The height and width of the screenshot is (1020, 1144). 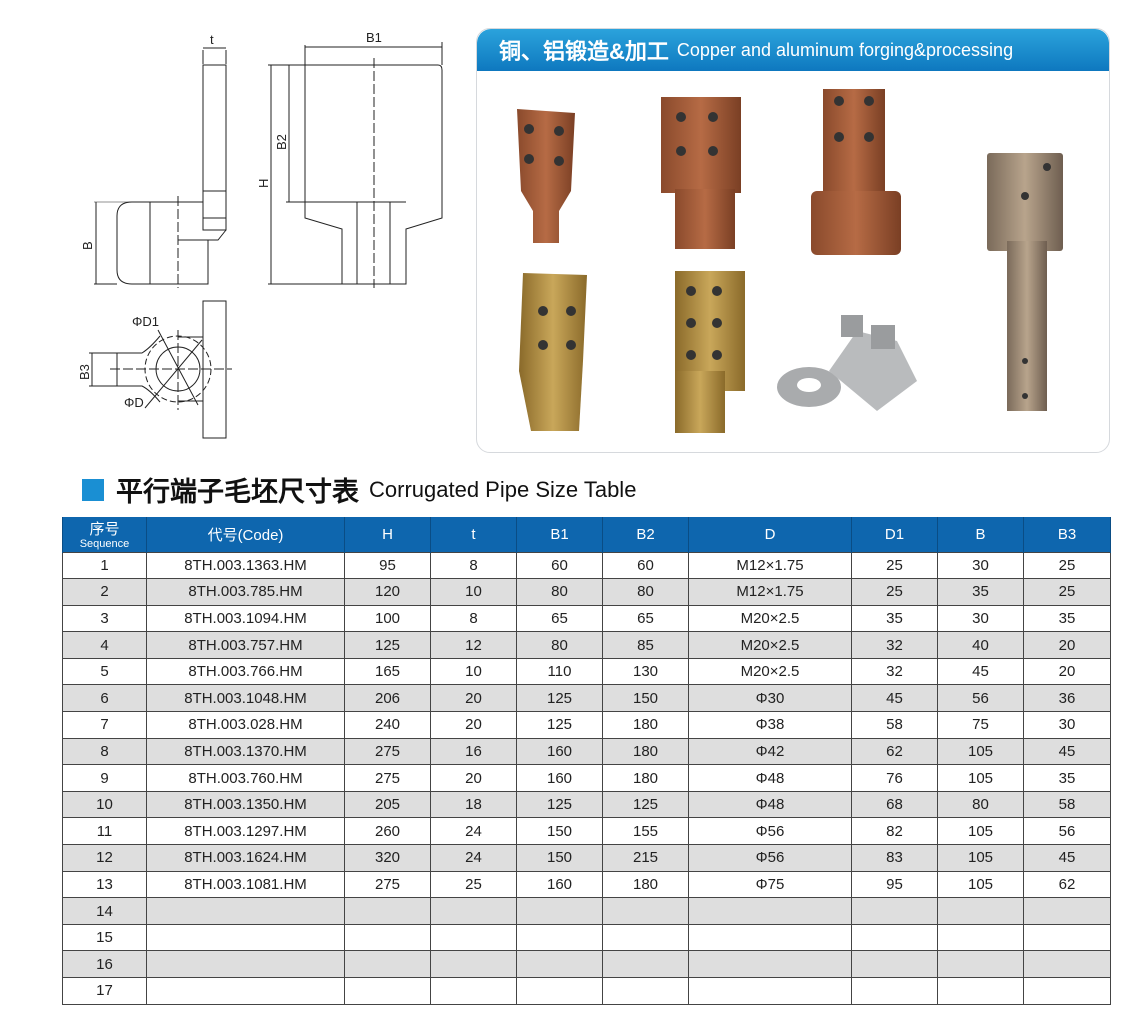 I want to click on table-cell: 5, so click(x=104, y=671).